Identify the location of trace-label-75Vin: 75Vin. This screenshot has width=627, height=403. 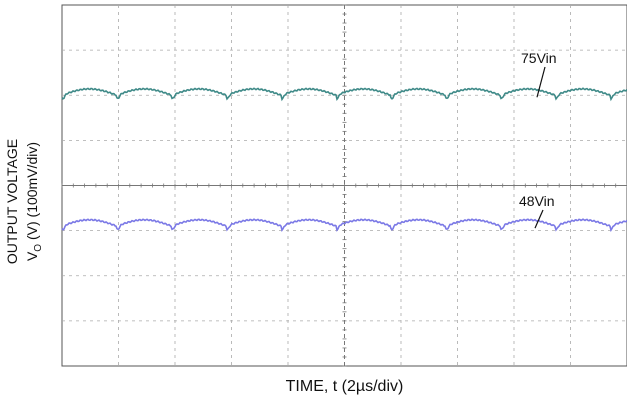
(539, 58).